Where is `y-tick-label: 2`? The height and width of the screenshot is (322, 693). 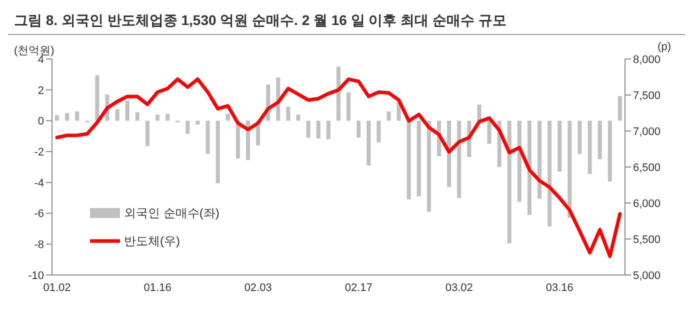
y-tick-label: 2 is located at coordinates (41, 90).